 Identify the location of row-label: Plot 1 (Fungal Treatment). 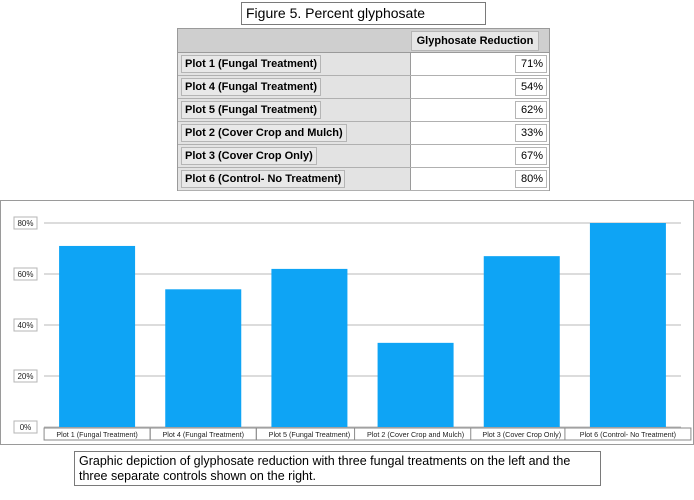
(251, 64).